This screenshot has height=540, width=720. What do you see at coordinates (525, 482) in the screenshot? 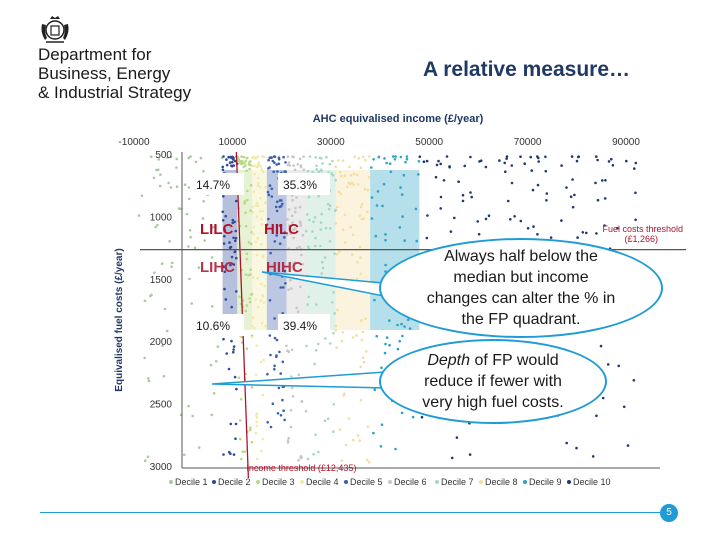
I see `legend-swatch` at bounding box center [525, 482].